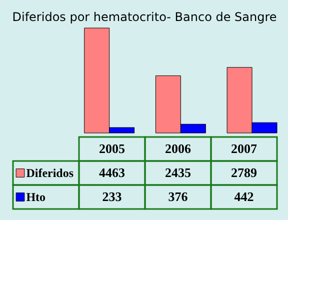 The height and width of the screenshot is (289, 331). What do you see at coordinates (178, 196) in the screenshot?
I see `data-label: 376` at bounding box center [178, 196].